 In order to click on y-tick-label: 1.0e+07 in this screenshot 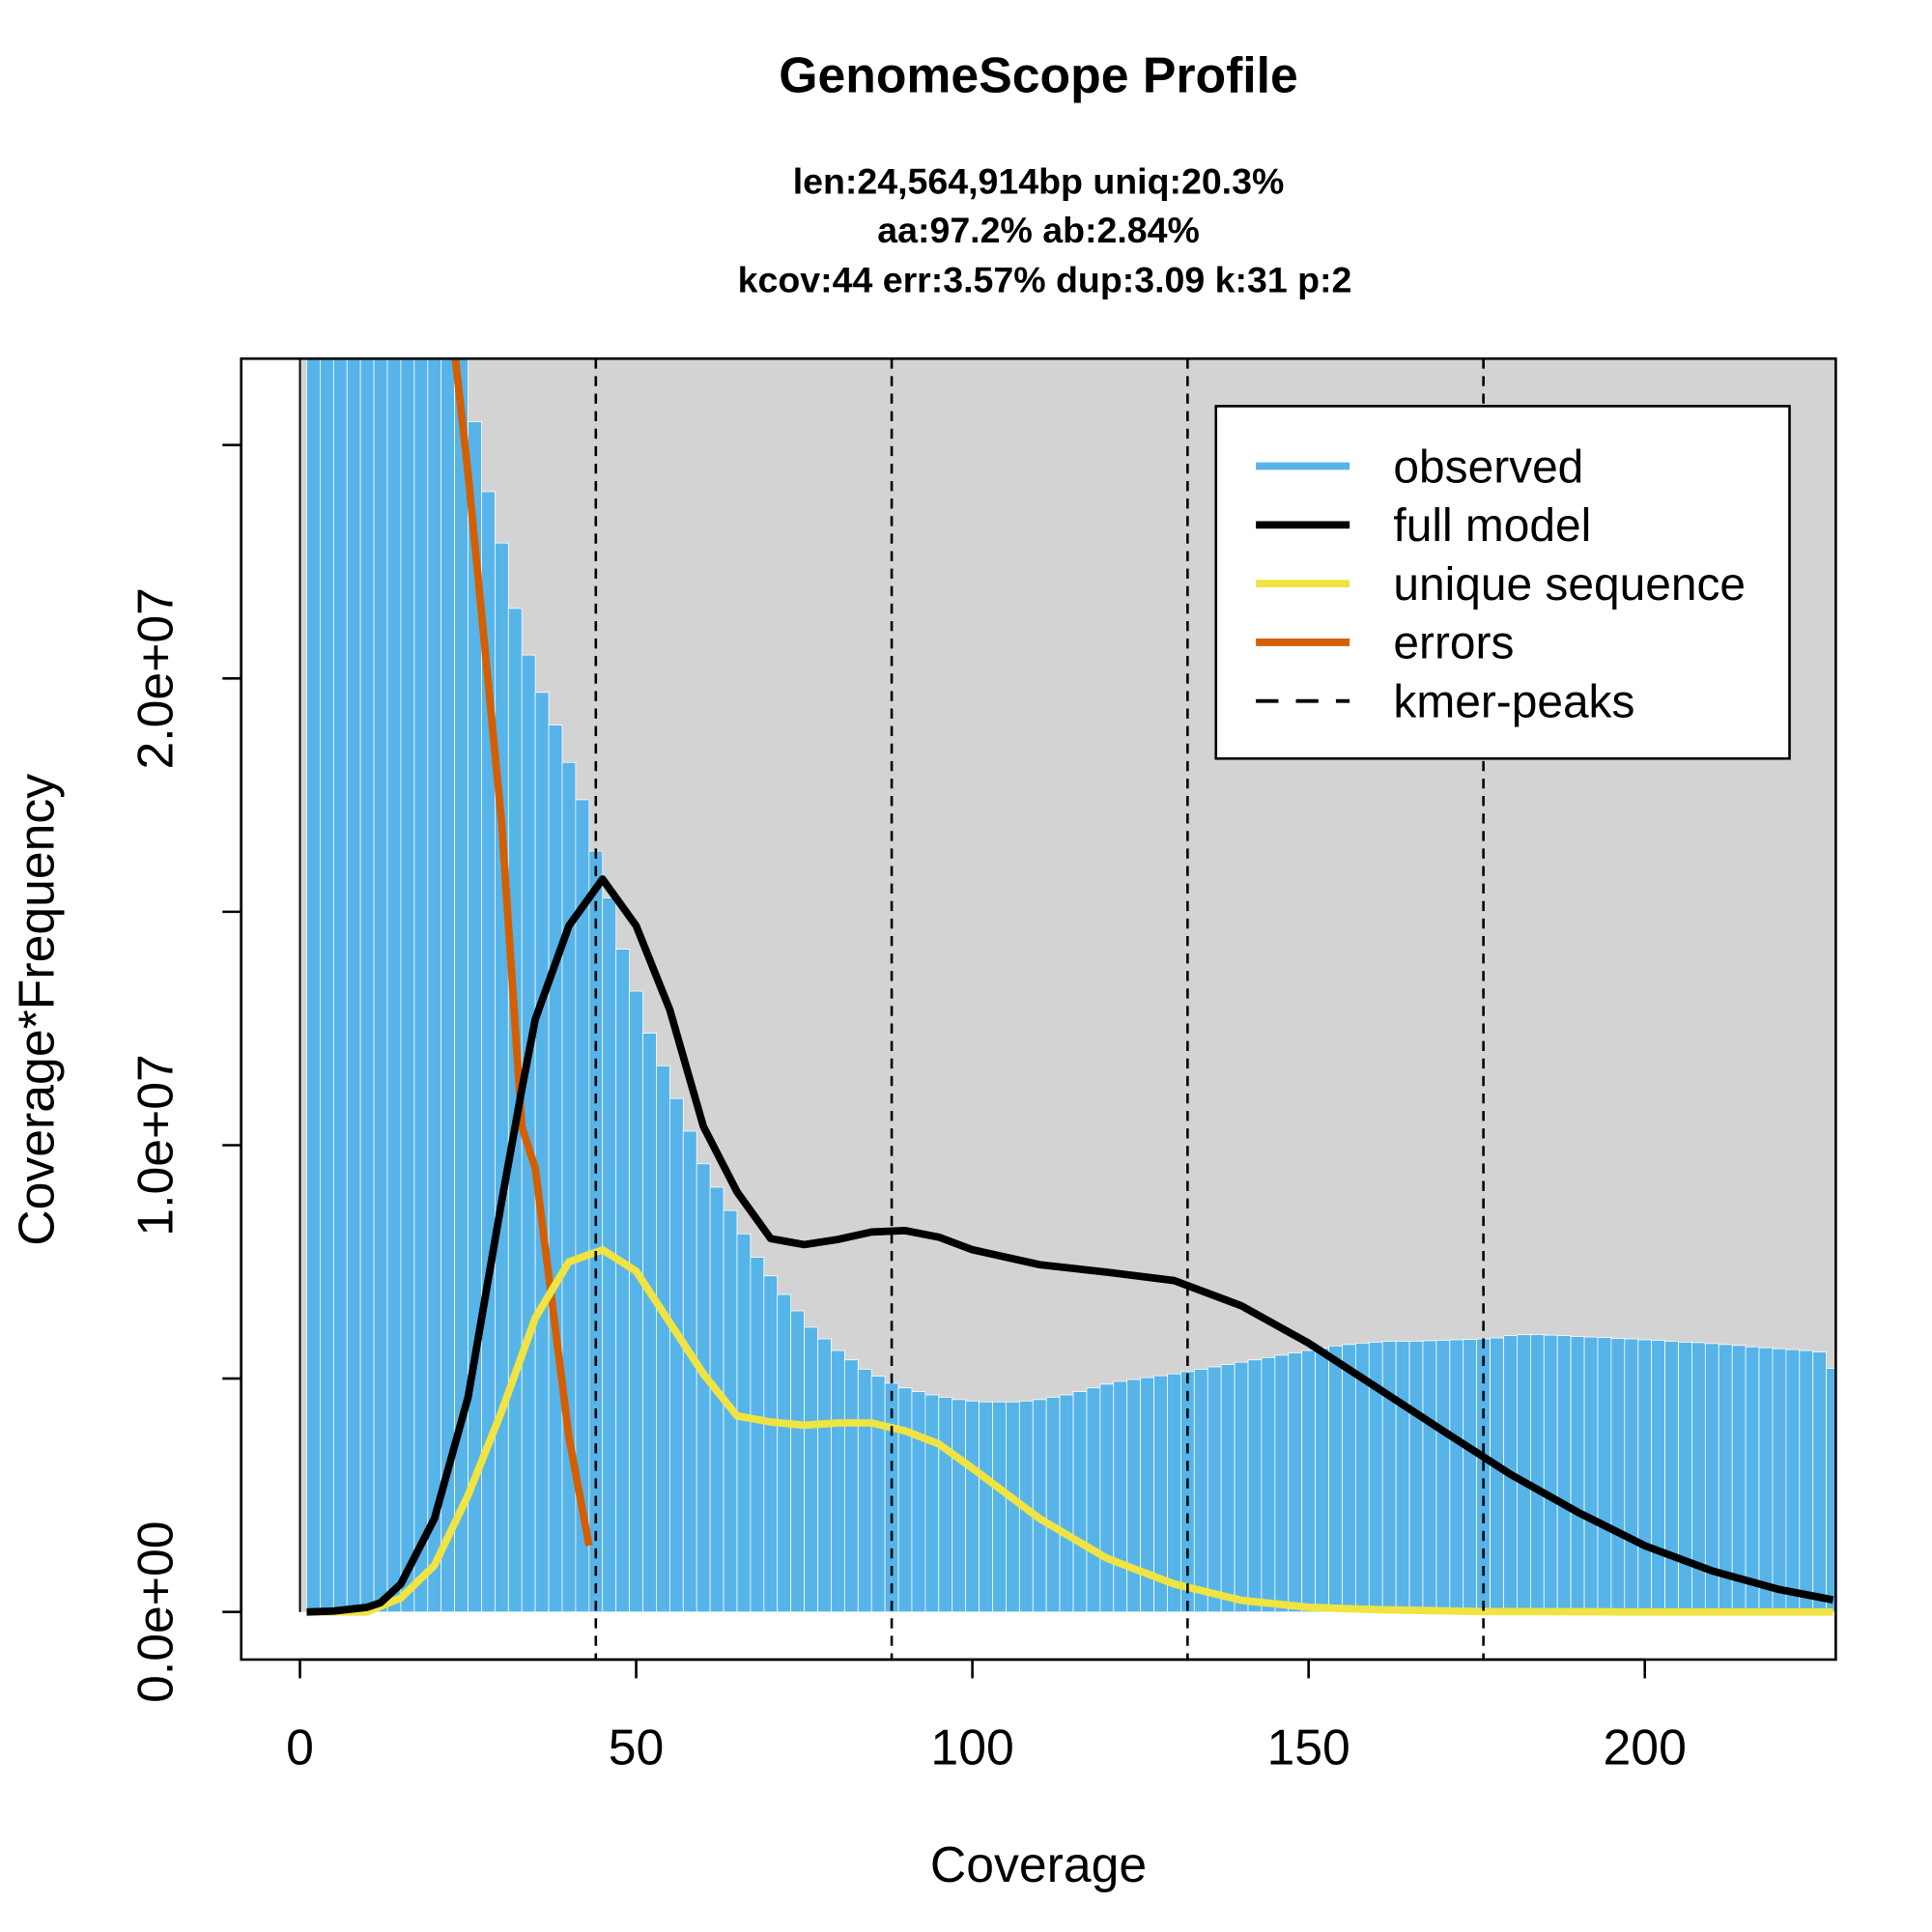, I will do `click(156, 1145)`.